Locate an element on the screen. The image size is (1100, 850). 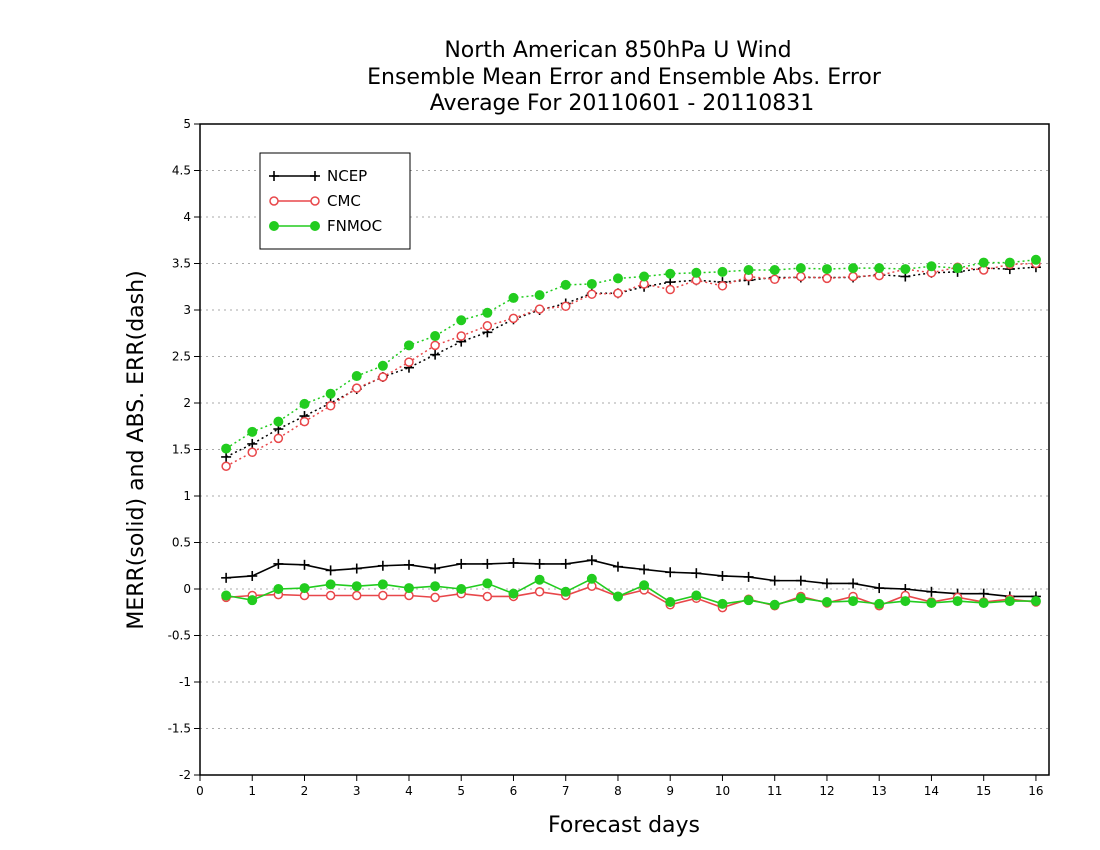
x-tick-label: 12 is located at coordinates (826, 791).